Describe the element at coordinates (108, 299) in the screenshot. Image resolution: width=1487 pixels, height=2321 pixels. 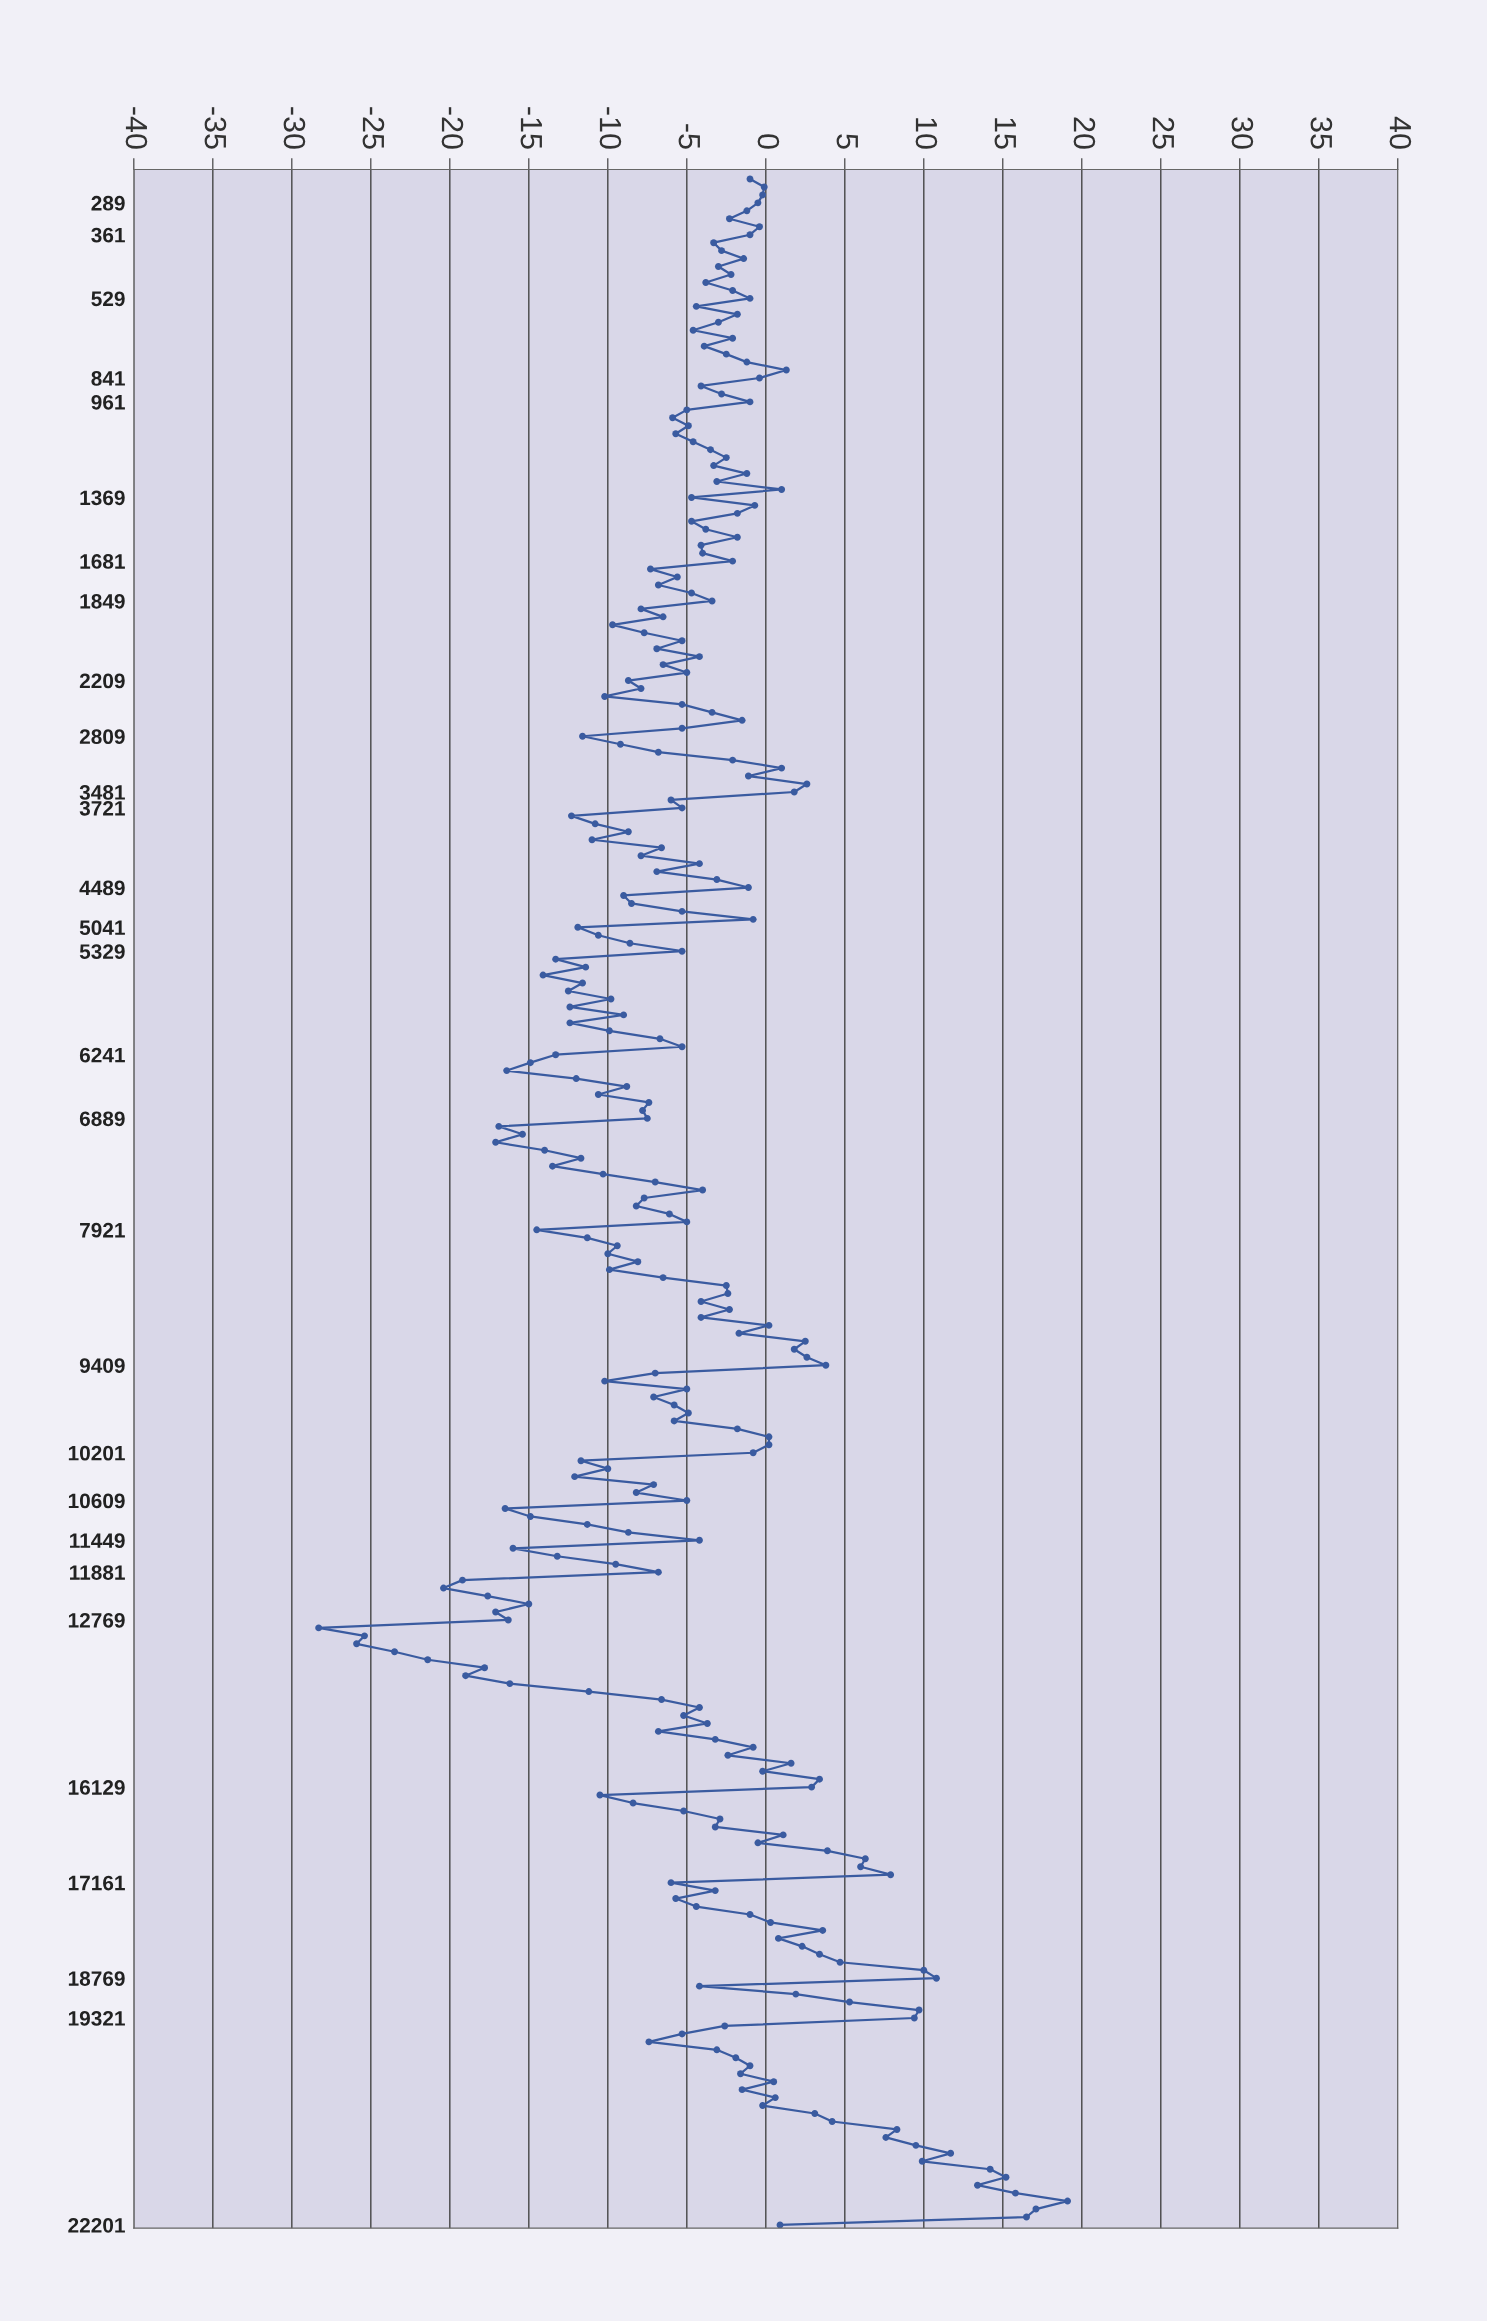
I see `y-tick-label: 529` at that location.